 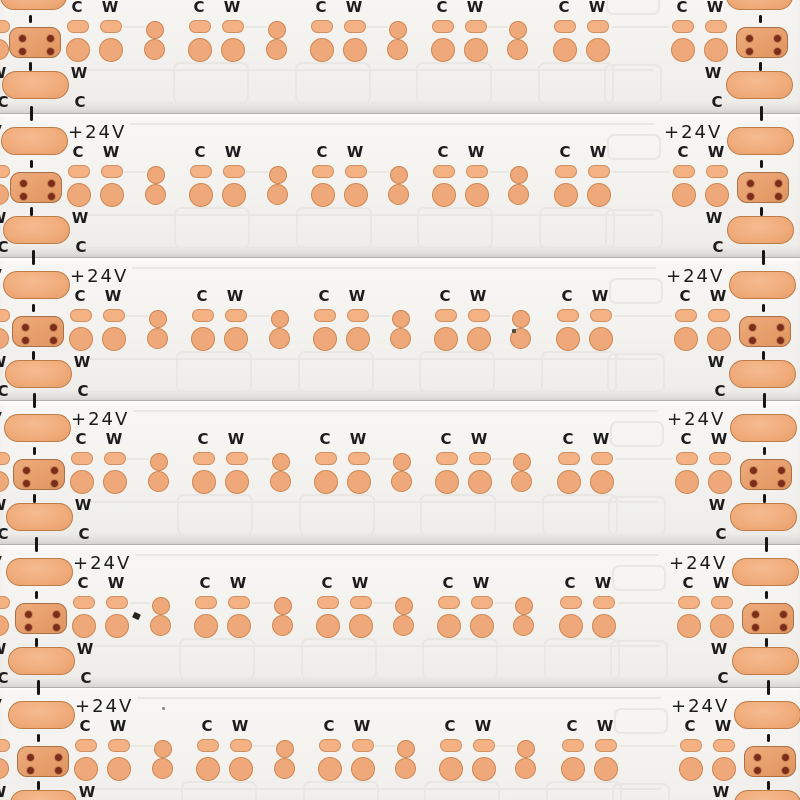 What do you see at coordinates (4, 534) in the screenshot?
I see `adjacent-strip-cool-label: C` at bounding box center [4, 534].